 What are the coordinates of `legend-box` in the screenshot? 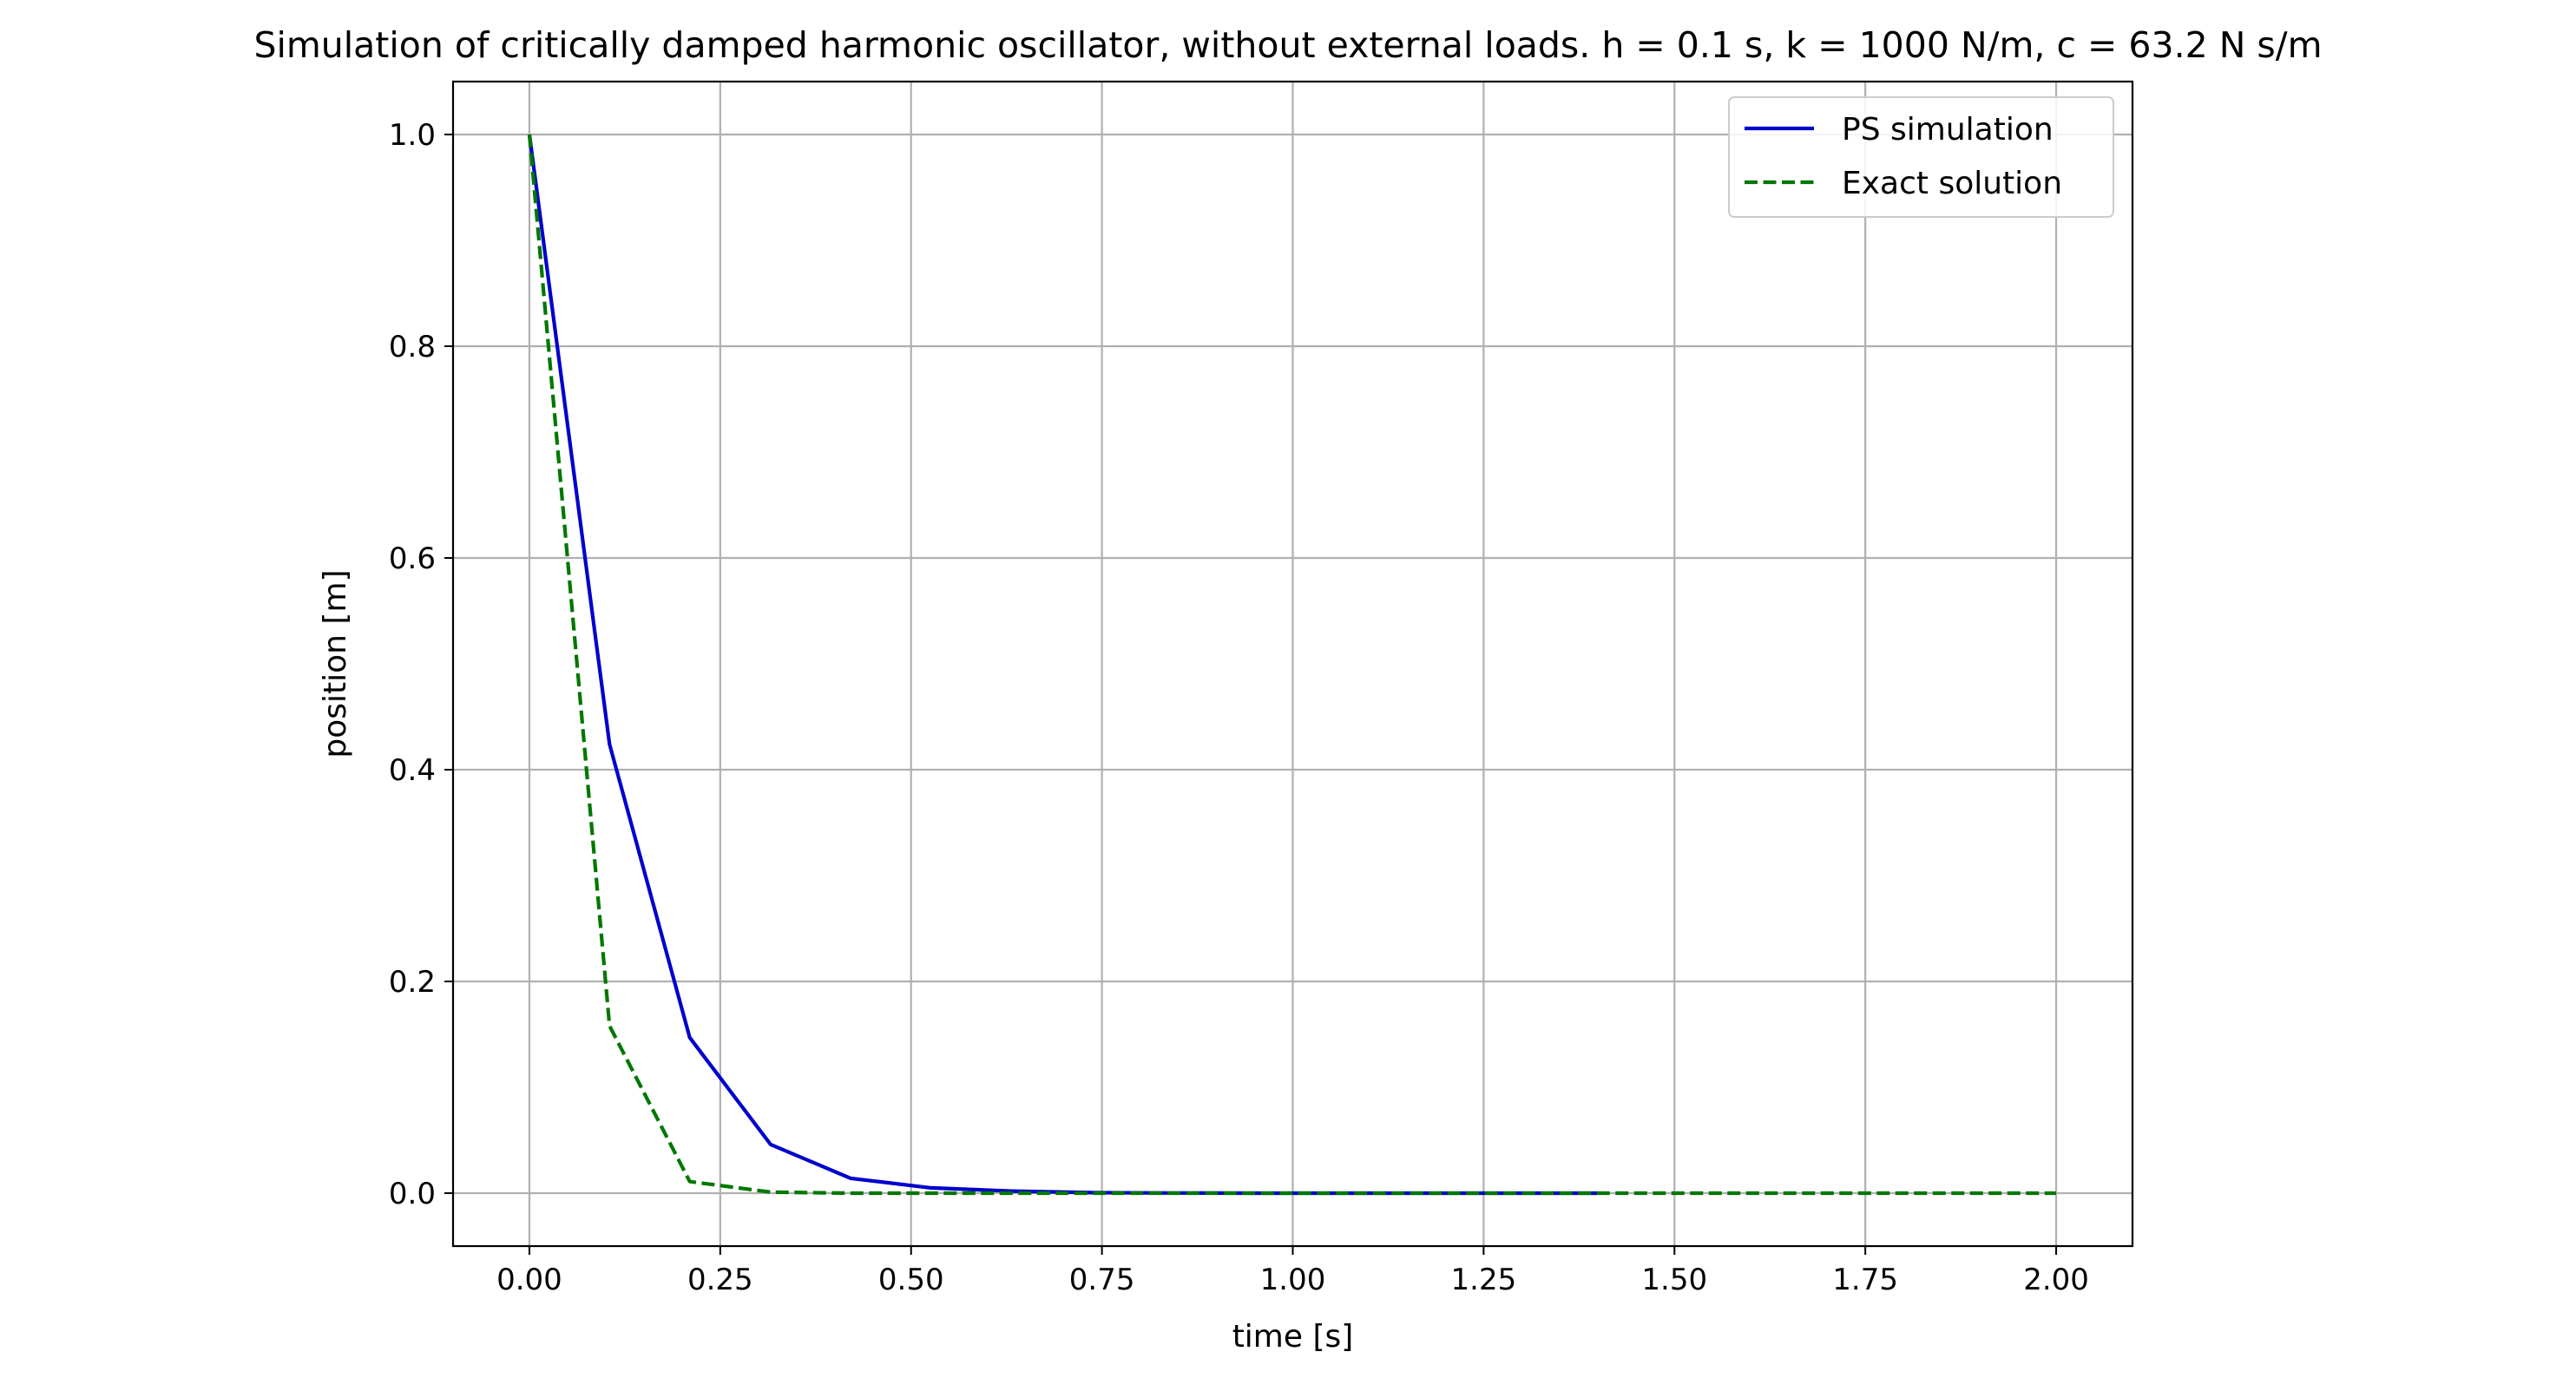 It's located at (1921, 157).